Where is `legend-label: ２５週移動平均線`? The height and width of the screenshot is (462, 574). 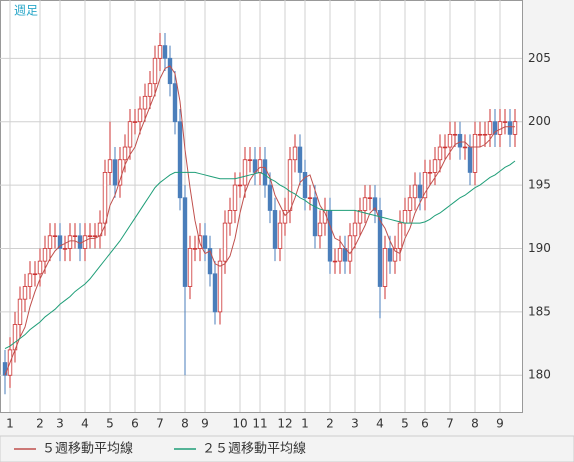
legend-label: ２５週移動平均線 is located at coordinates (254, 449).